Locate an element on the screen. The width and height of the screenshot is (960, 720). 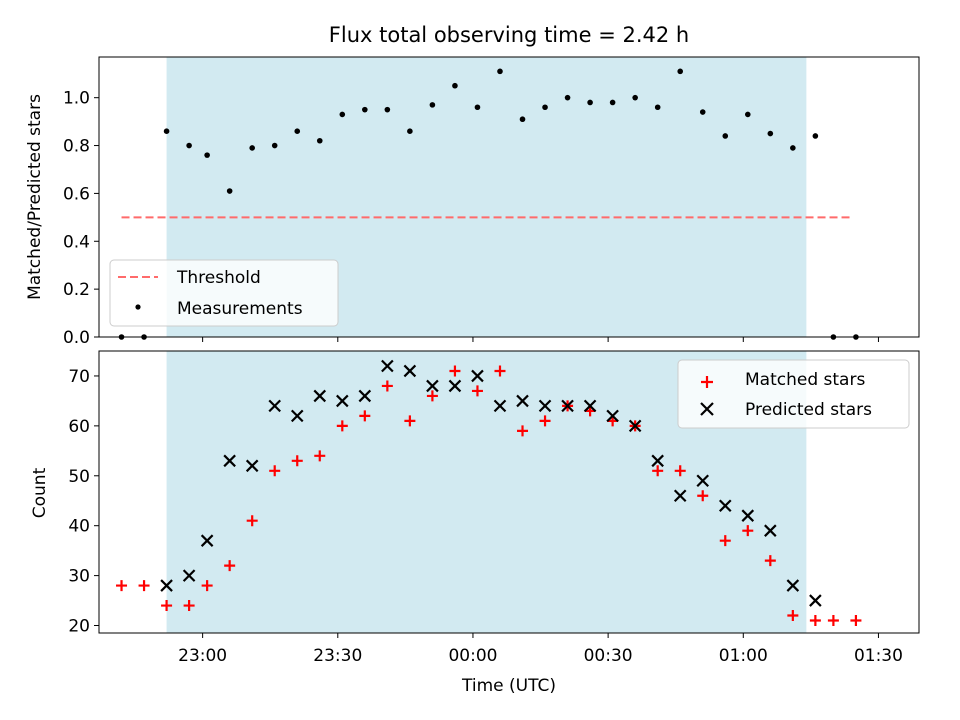
figure-title: Flux total observing time = 2.42 h is located at coordinates (509, 35).